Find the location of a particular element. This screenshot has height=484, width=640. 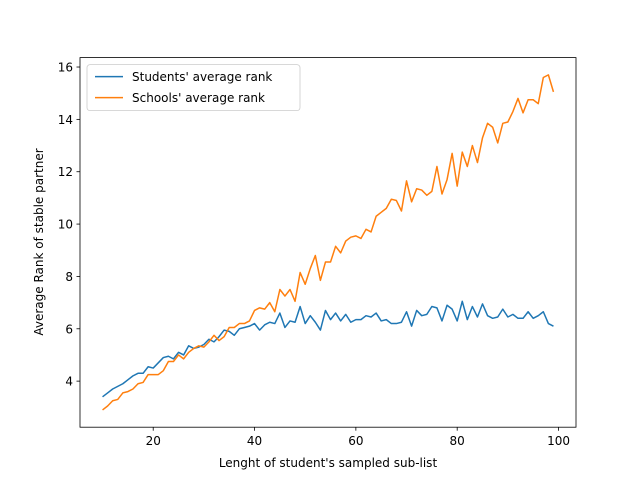

x-tick-label: 100 is located at coordinates (558, 441).